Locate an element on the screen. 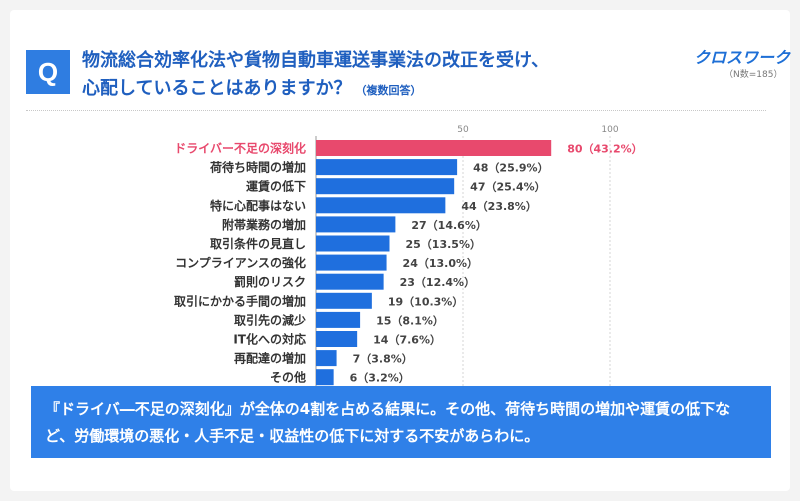 This screenshot has height=501, width=800. category-label: 取引先の減少 is located at coordinates (270, 319).